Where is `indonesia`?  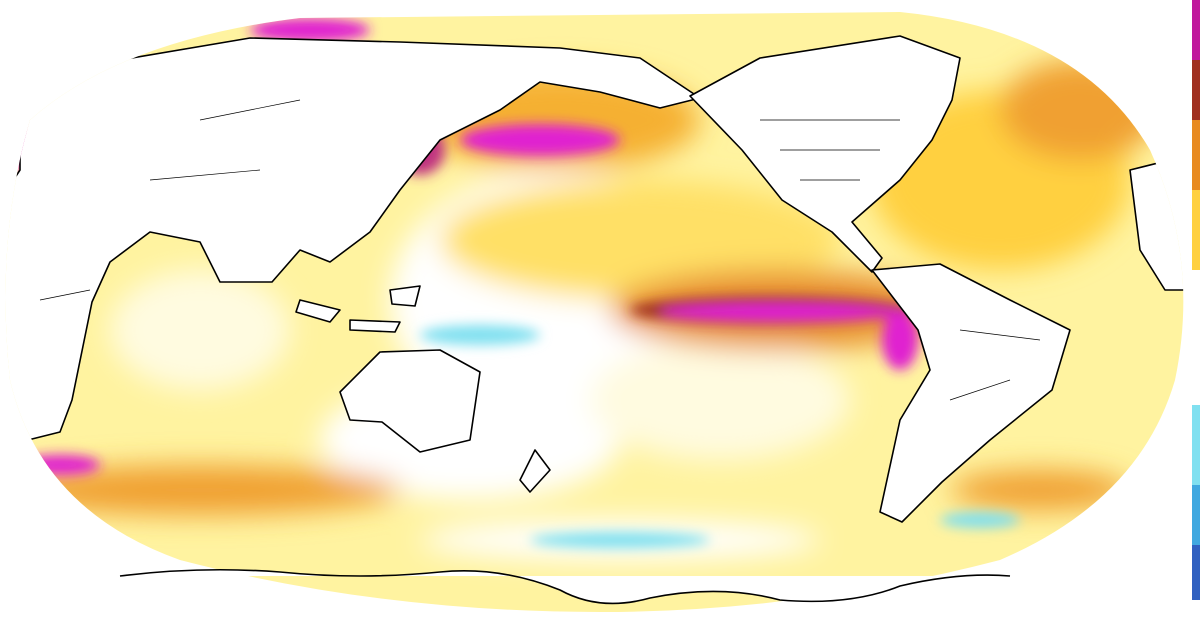
indonesia is located at coordinates (358, 309).